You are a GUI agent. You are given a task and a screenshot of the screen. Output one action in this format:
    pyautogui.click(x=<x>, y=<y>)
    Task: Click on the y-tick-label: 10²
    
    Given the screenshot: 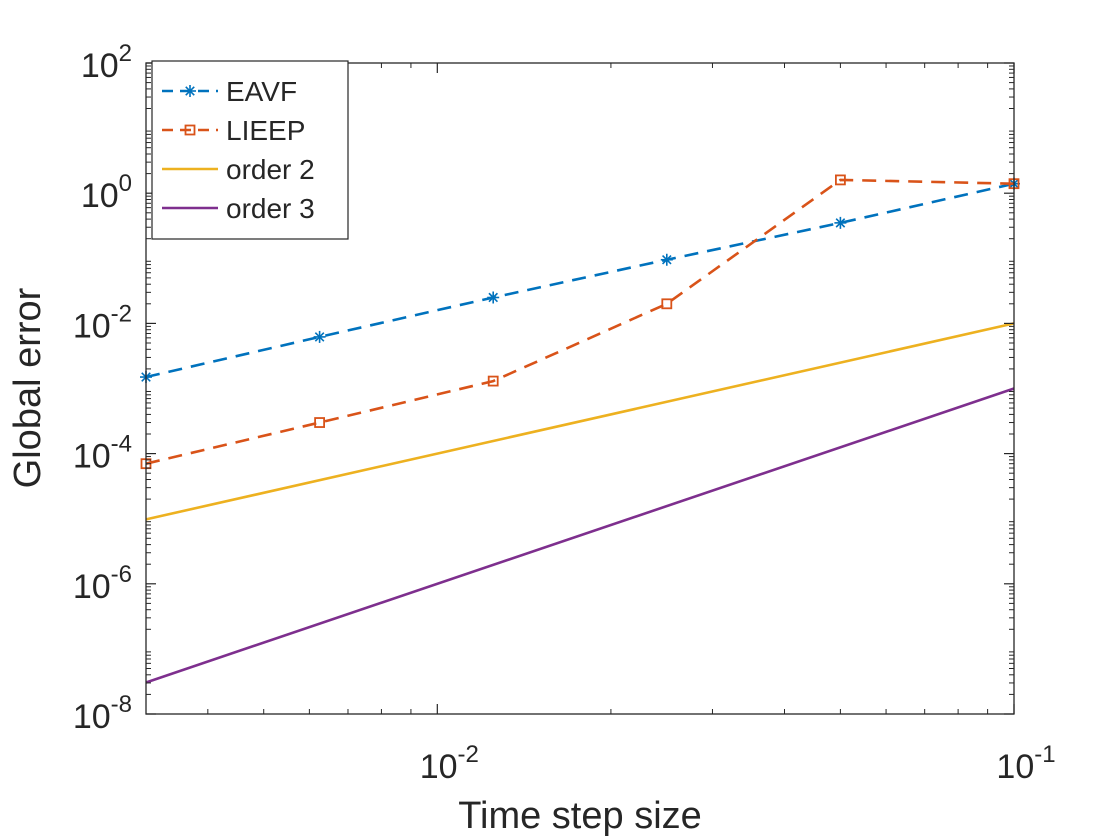 What is the action you would take?
    pyautogui.click(x=106, y=62)
    